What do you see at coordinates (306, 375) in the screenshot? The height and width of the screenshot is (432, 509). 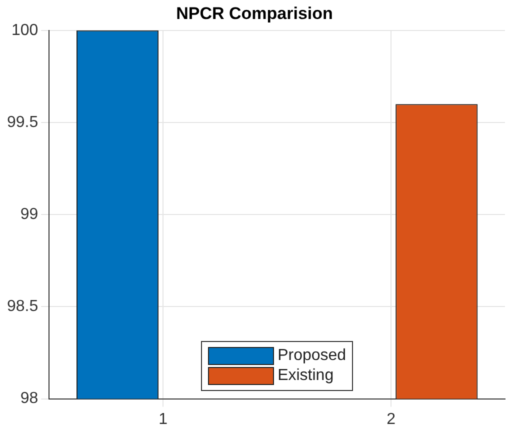 I see `legend-label: Existing` at bounding box center [306, 375].